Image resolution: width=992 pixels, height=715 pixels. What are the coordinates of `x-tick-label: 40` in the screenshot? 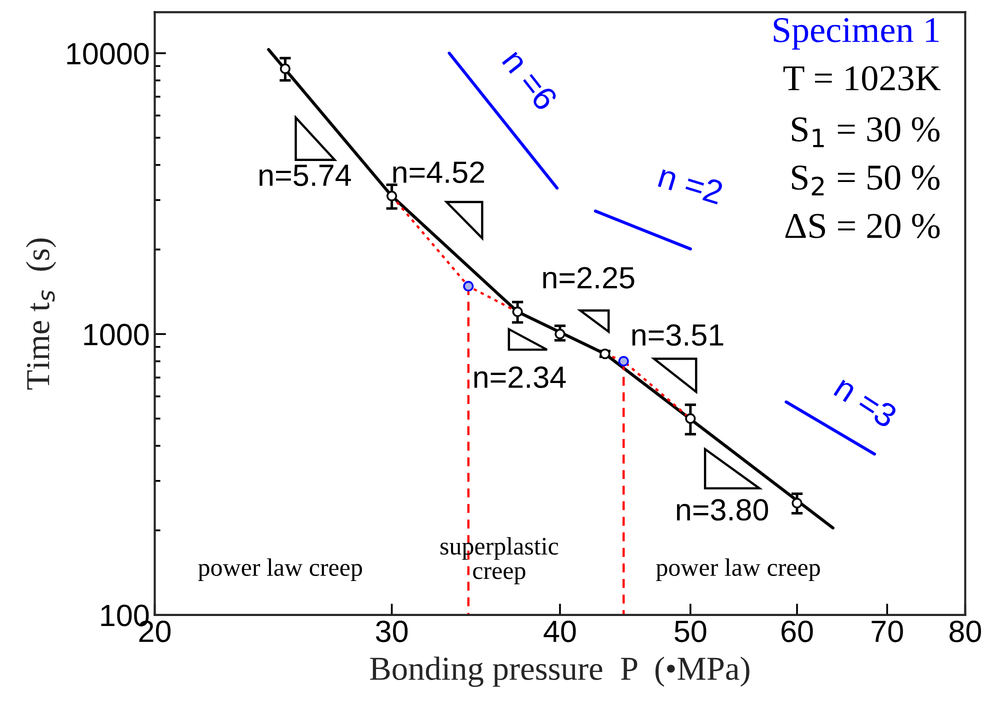 It's located at (560, 631).